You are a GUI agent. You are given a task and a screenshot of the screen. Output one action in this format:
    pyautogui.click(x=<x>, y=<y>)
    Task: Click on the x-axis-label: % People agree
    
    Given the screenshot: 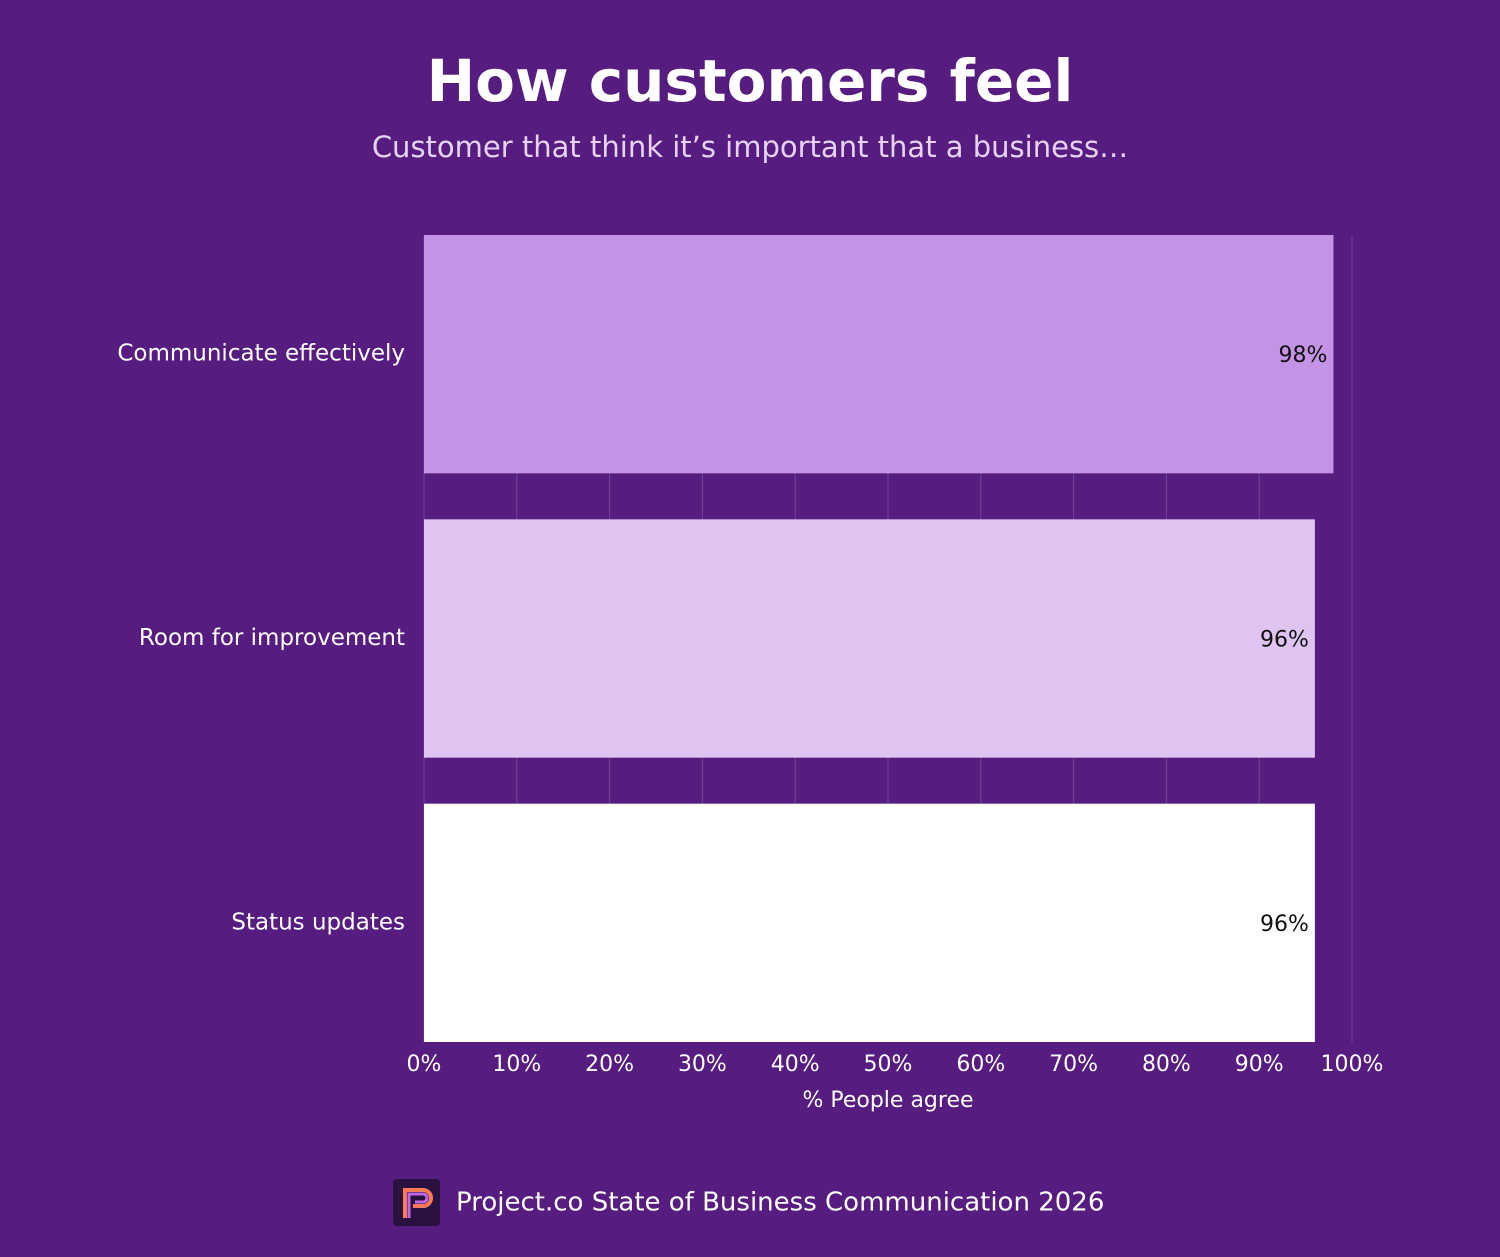 What is the action you would take?
    pyautogui.click(x=887, y=1100)
    